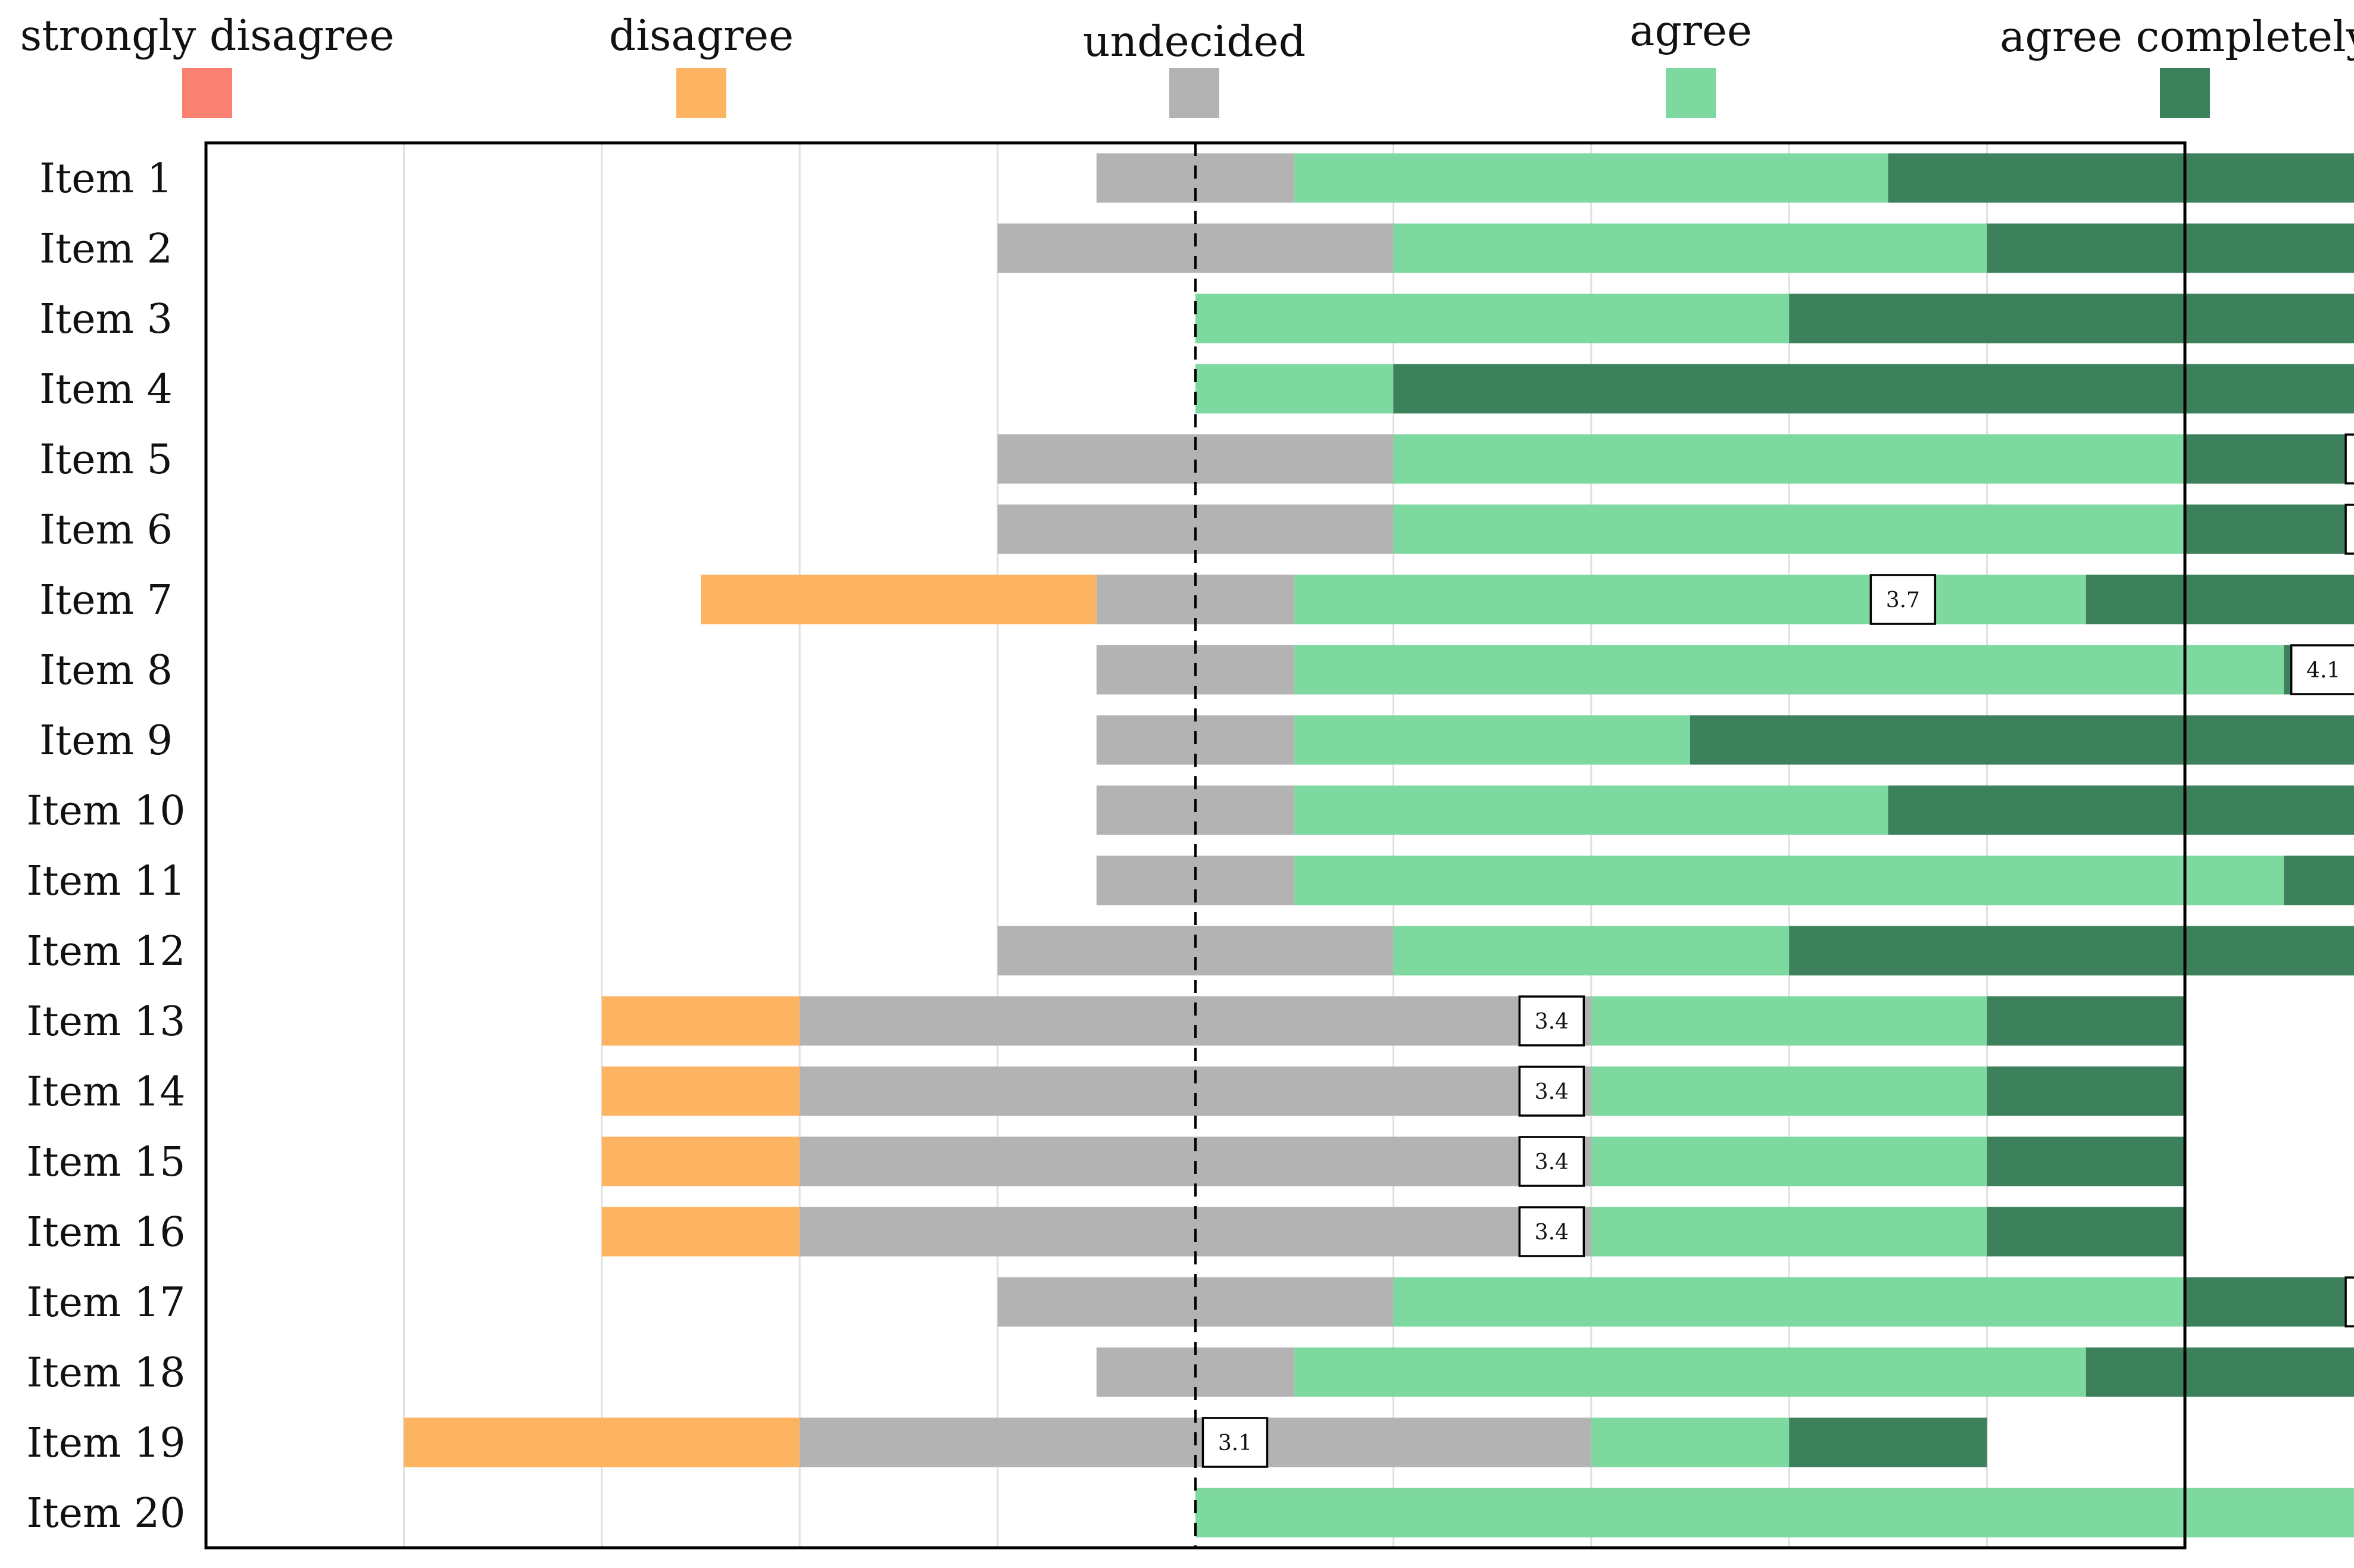 The image size is (2354, 1568). I want to click on item-label: Item 4, so click(106, 389).